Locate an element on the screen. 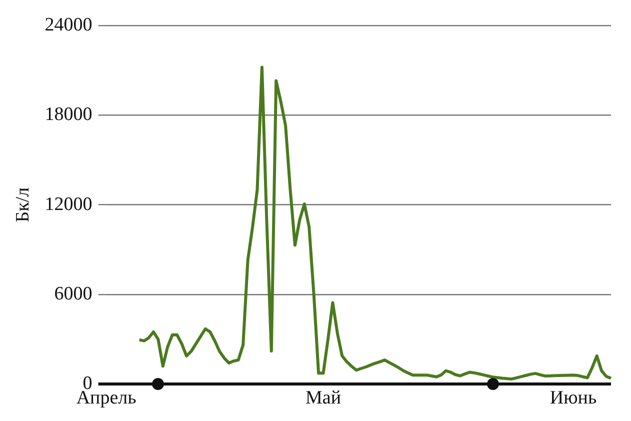 Image resolution: width=631 pixels, height=421 pixels. y-tick-label: 6000 is located at coordinates (73, 293).